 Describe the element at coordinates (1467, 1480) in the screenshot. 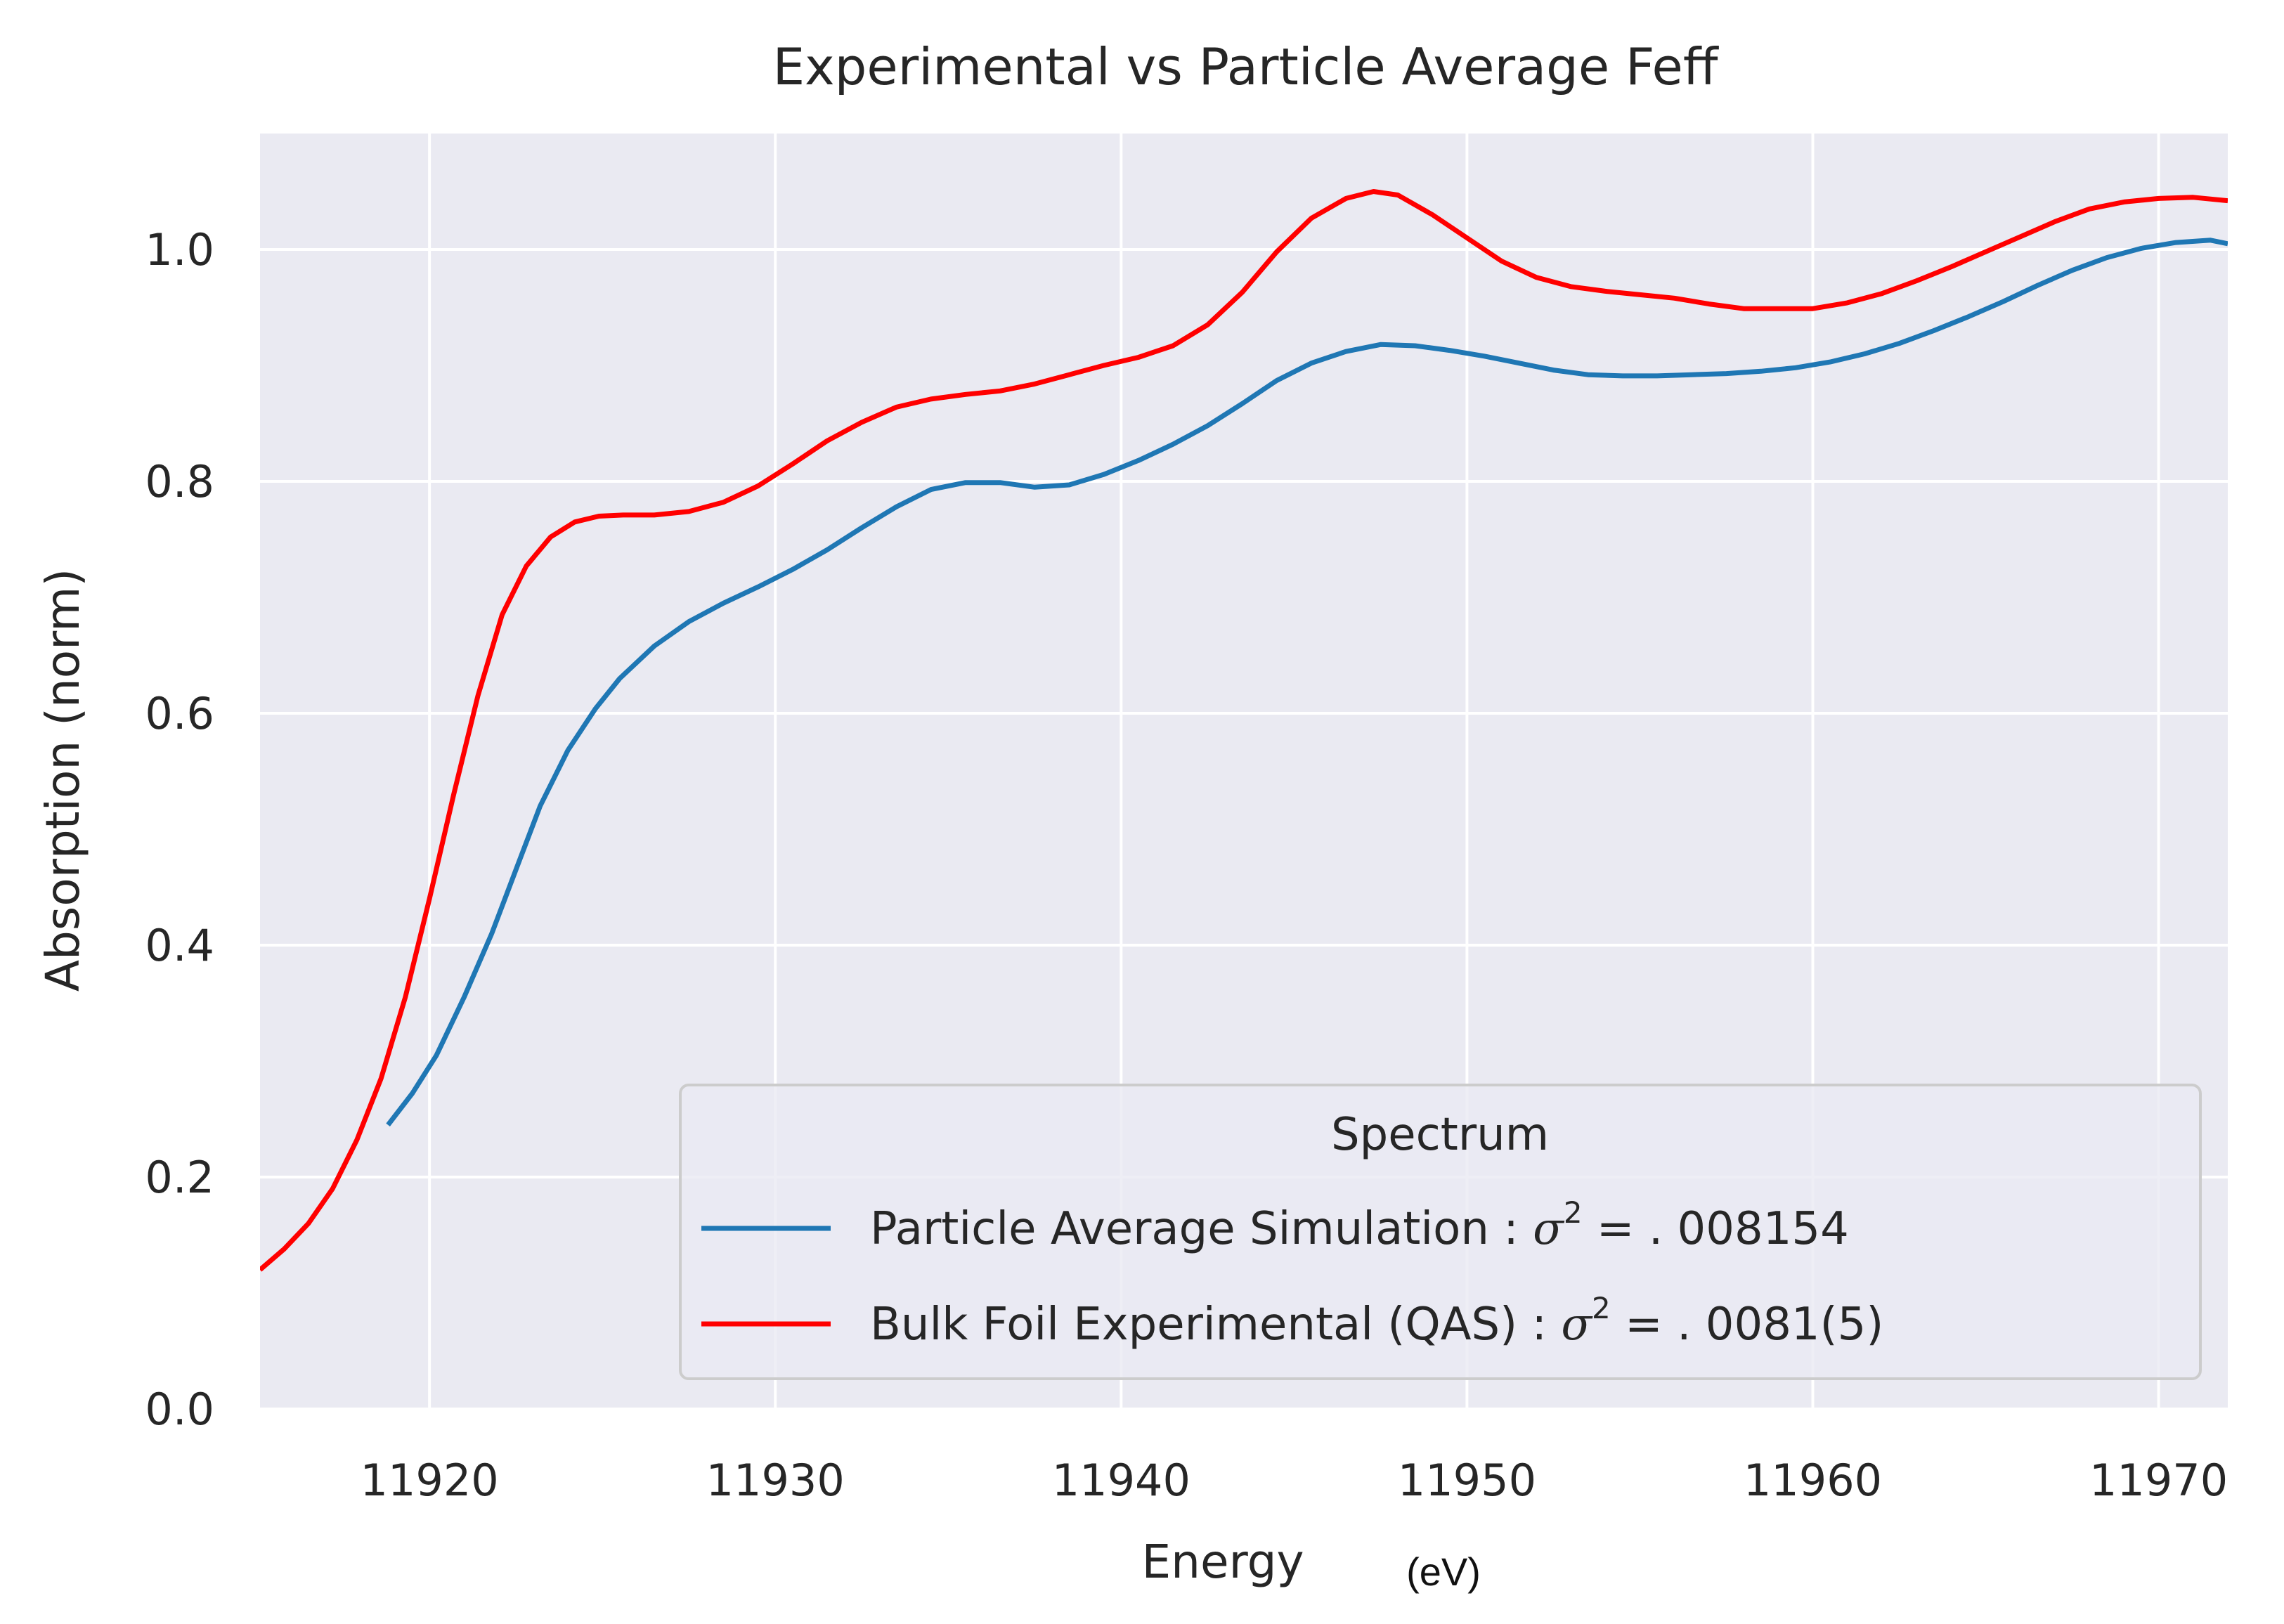

I see `x-tick-label: 11950` at that location.